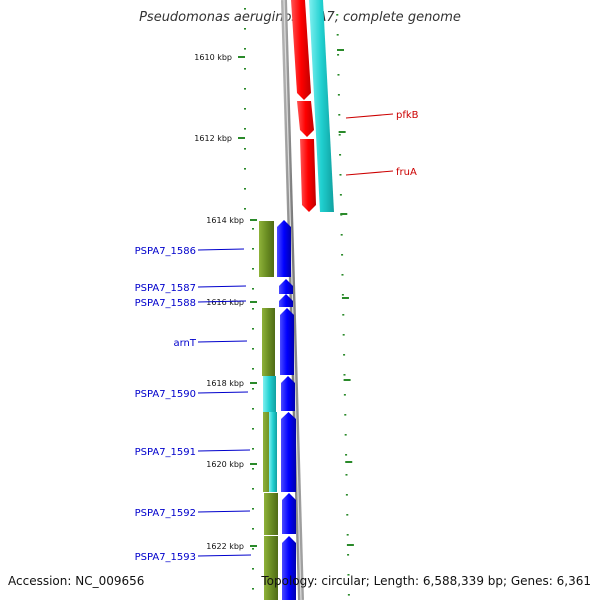 The height and width of the screenshot is (600, 600). Describe the element at coordinates (273, 452) in the screenshot. I see `cds-block-1591-overlap` at that location.